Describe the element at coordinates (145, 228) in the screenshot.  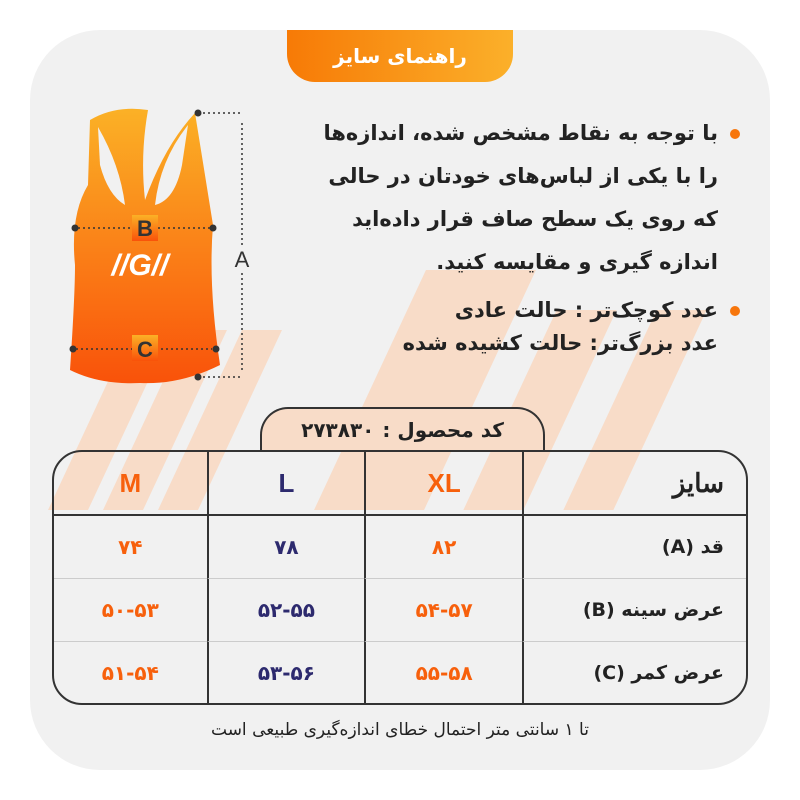
I see `label-b: B` at that location.